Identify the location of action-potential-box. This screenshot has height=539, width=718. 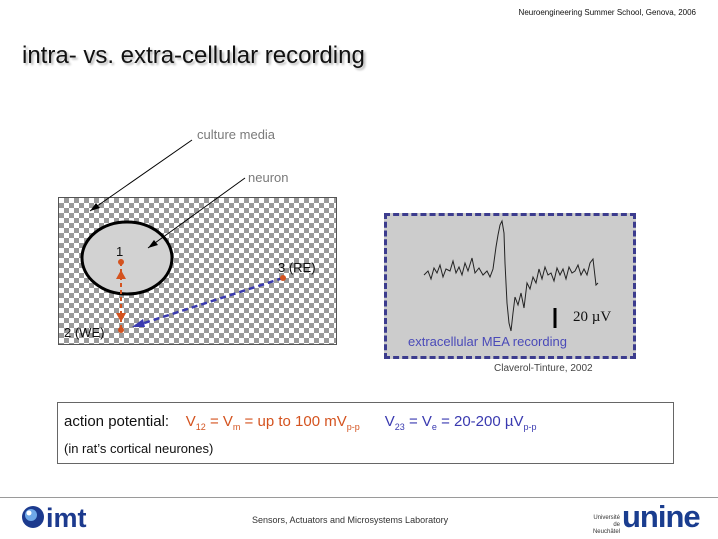
(365, 433).